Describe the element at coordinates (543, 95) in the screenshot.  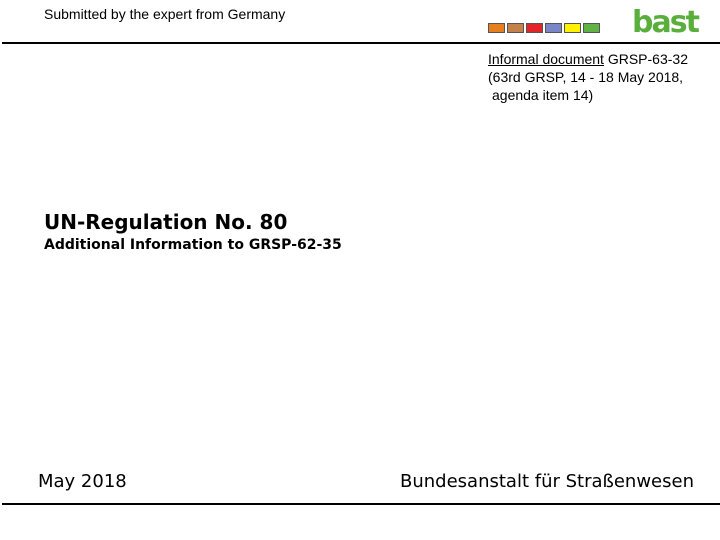
I see `agenda-line: agenda item 14)` at that location.